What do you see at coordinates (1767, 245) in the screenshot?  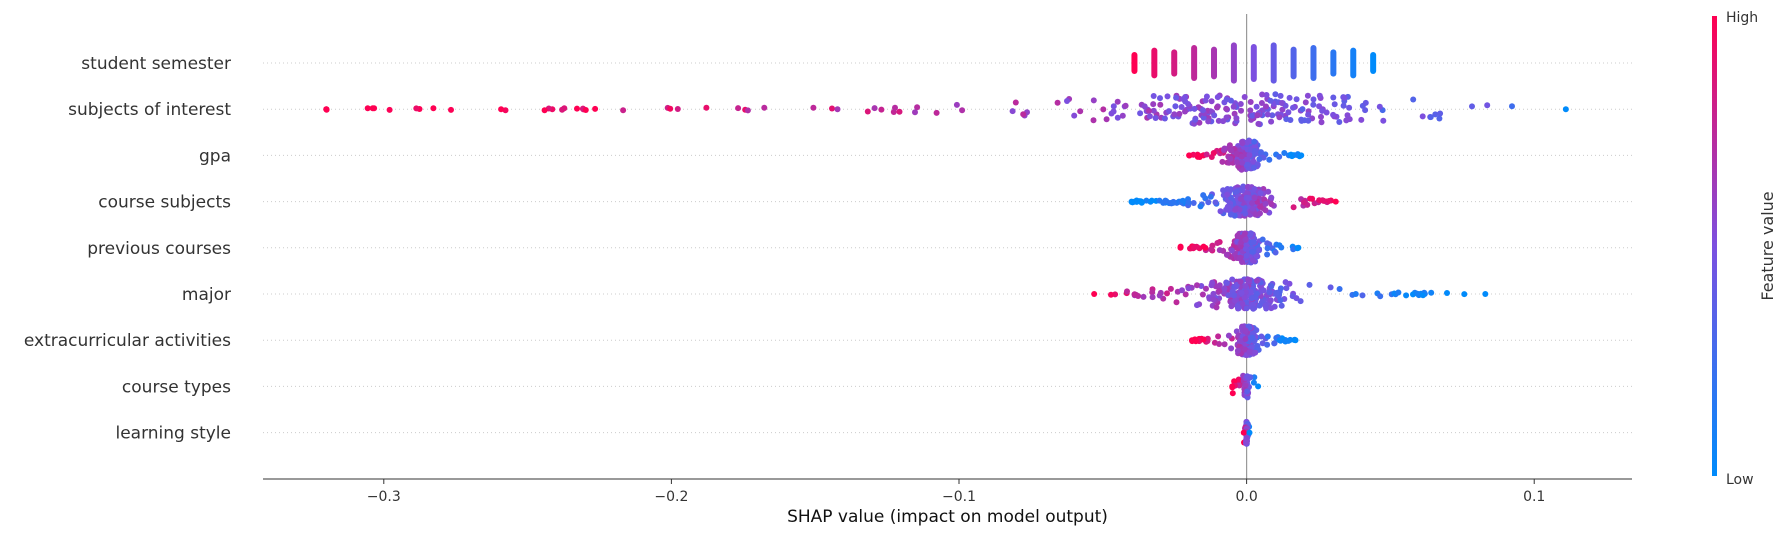 I see `colorbar-title: Feature value` at bounding box center [1767, 245].